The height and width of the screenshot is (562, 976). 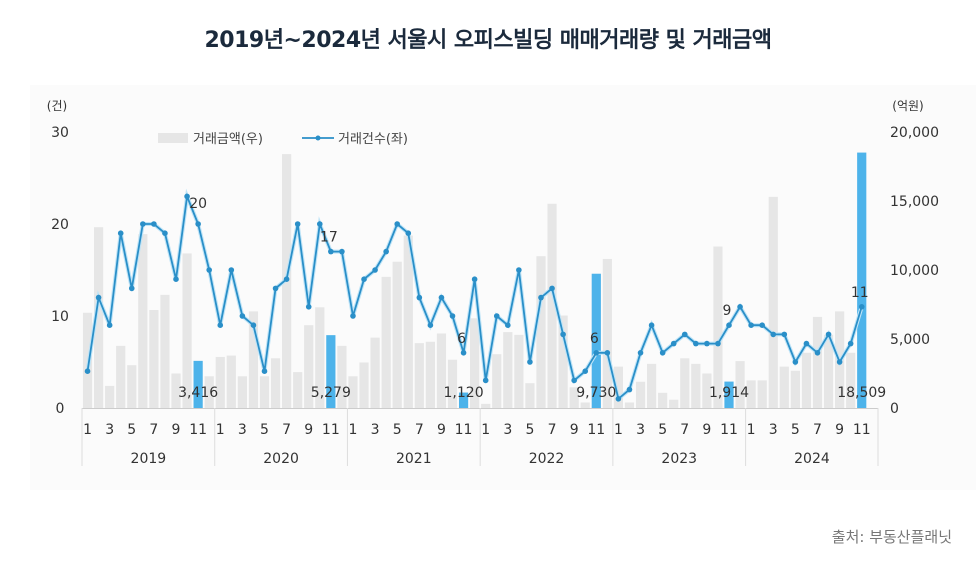 What do you see at coordinates (60, 317) in the screenshot?
I see `left-axis-tick: 10` at bounding box center [60, 317].